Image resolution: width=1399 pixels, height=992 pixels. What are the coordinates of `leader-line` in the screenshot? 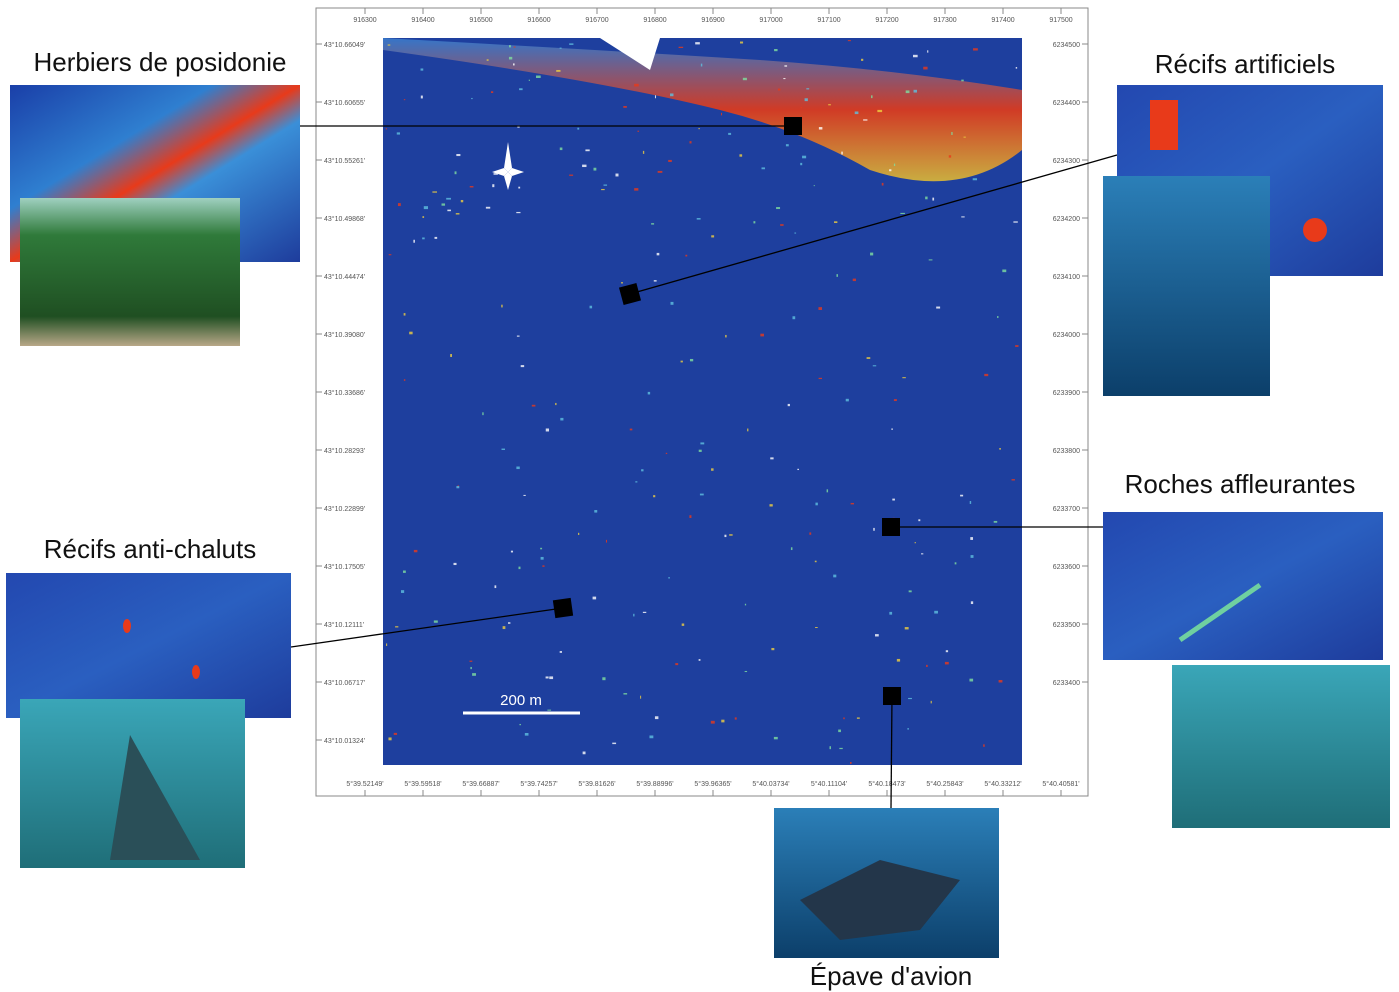 It's located at (873, 224).